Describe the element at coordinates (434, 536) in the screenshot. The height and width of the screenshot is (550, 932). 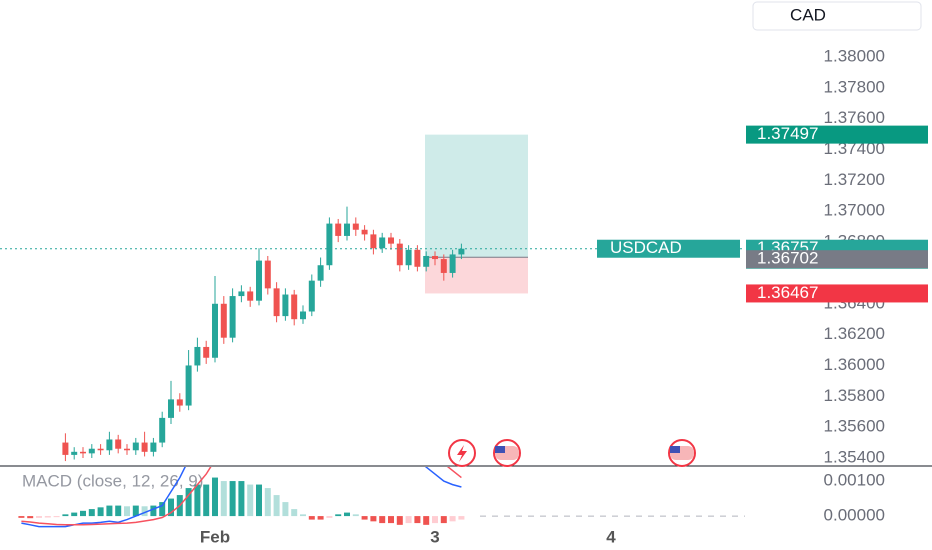
I see `x-tick-label: 3` at that location.